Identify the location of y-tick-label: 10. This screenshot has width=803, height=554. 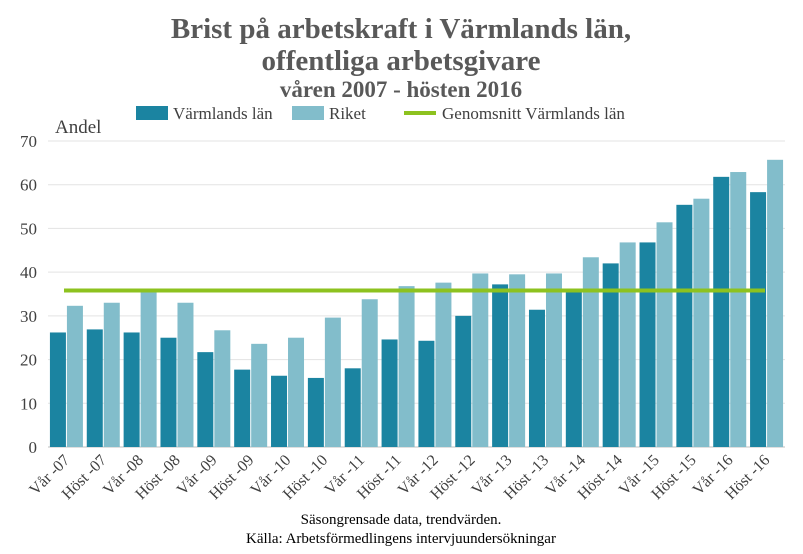
(28, 403).